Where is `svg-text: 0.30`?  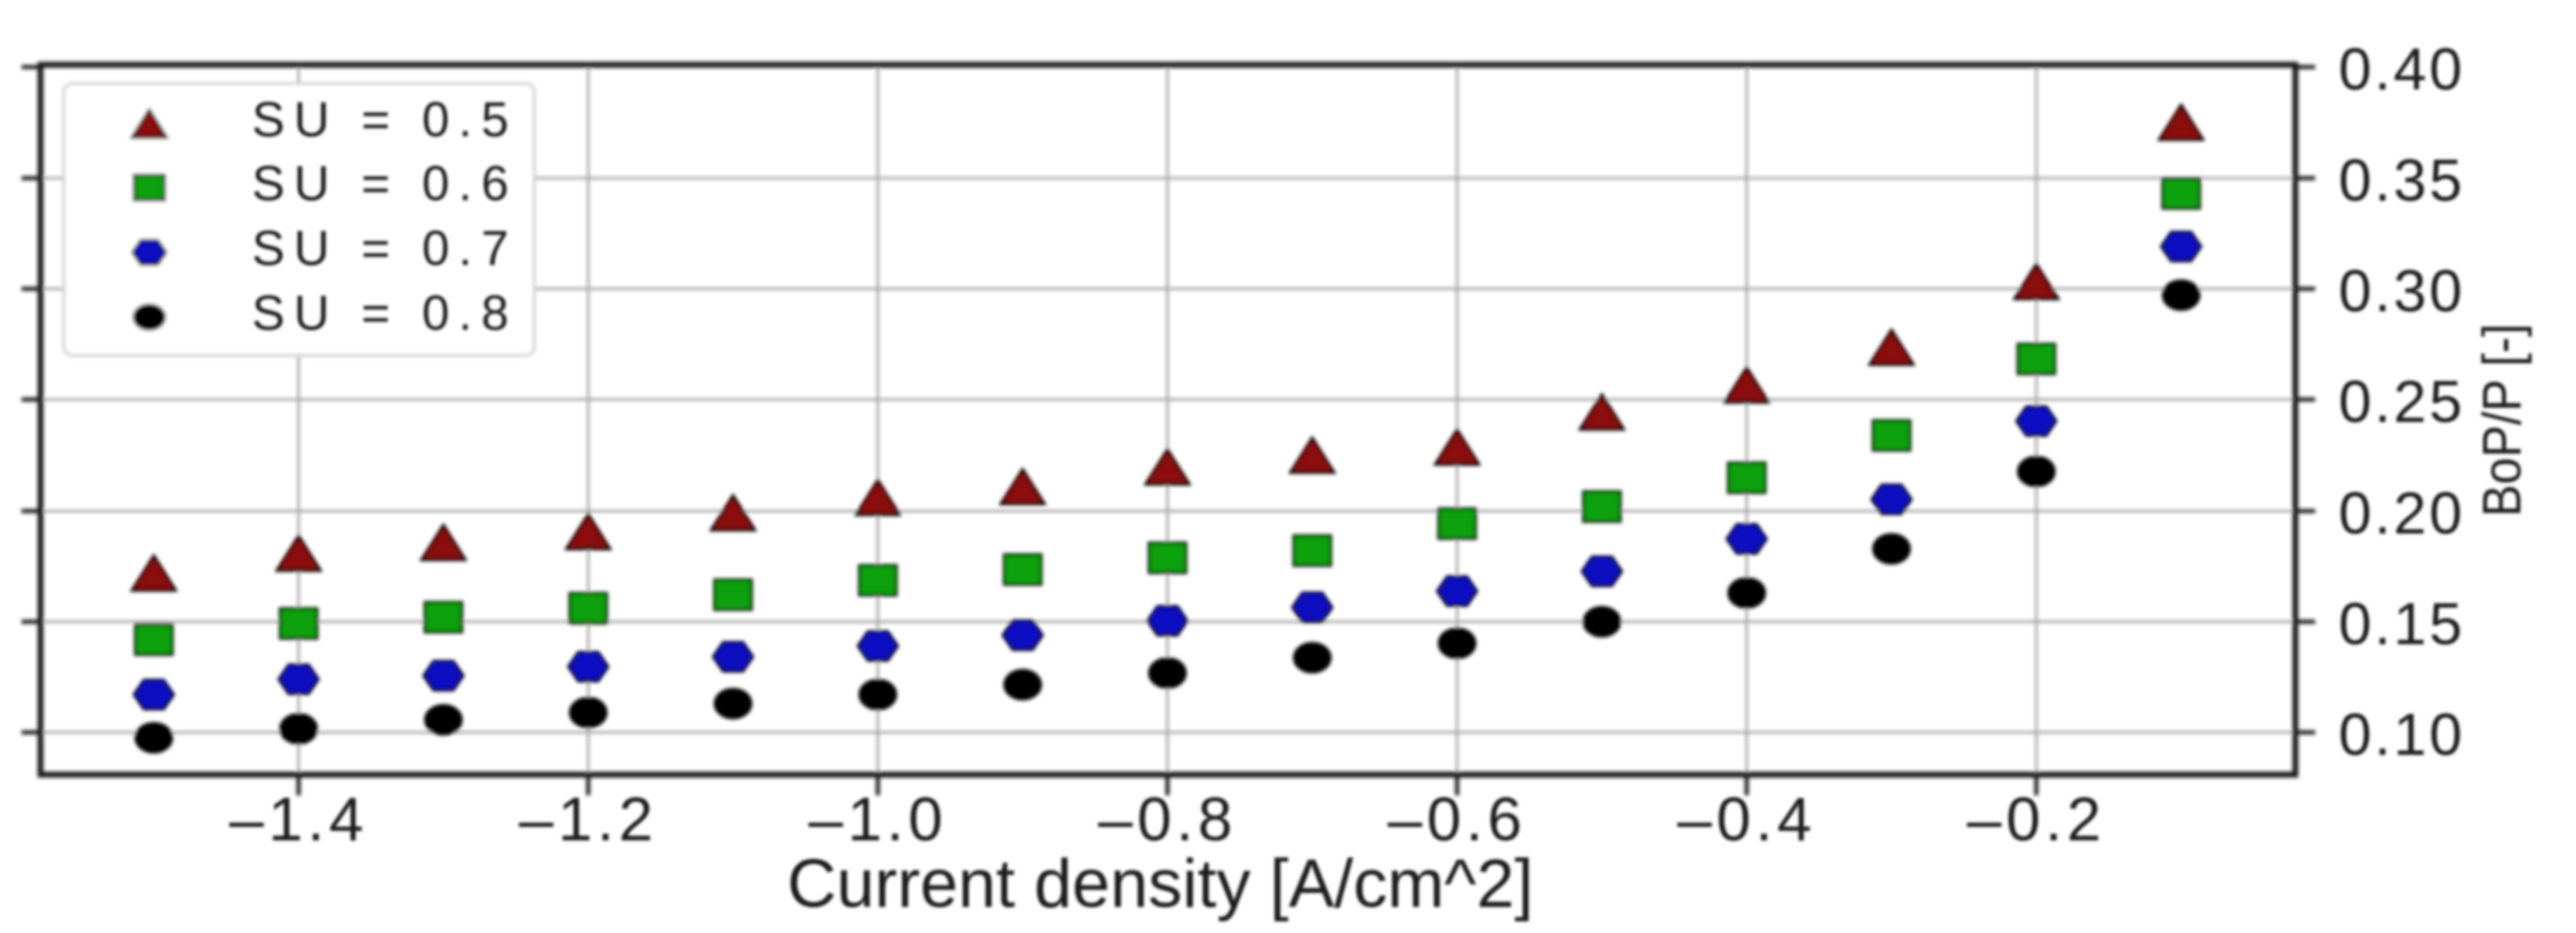
svg-text: 0.30 is located at coordinates (2401, 290).